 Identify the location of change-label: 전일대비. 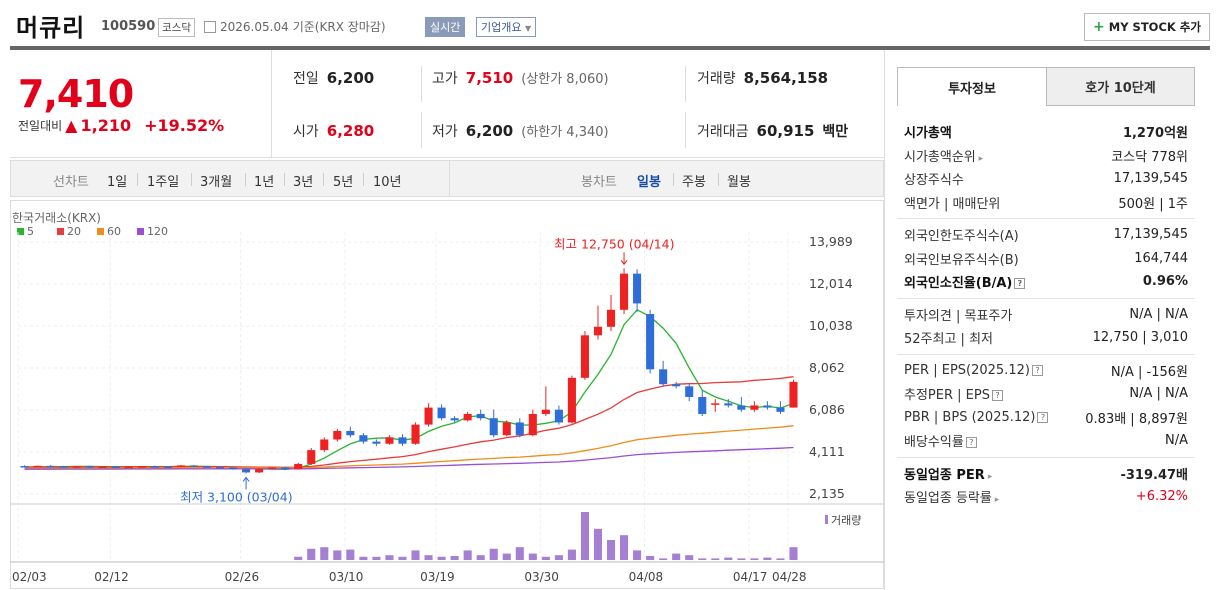
(40, 126).